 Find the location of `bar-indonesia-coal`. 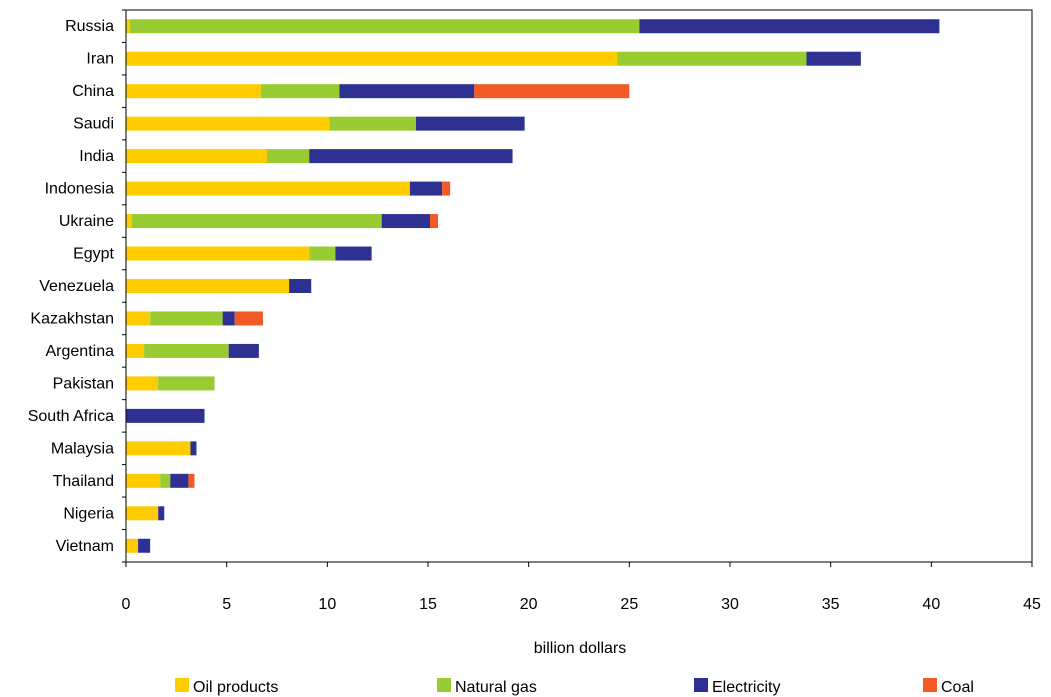

bar-indonesia-coal is located at coordinates (446, 188).